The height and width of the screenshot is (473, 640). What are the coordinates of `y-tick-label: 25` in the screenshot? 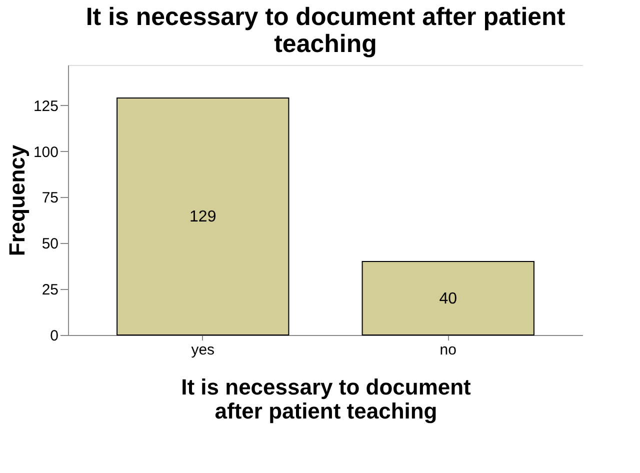 It's located at (50, 290).